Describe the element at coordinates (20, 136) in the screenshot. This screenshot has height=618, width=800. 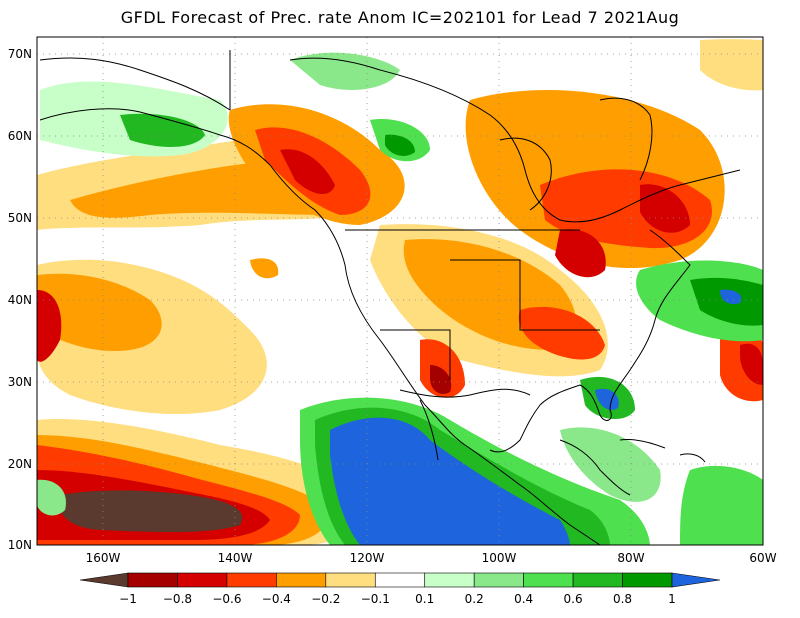
I see `lat-label: 60N` at that location.